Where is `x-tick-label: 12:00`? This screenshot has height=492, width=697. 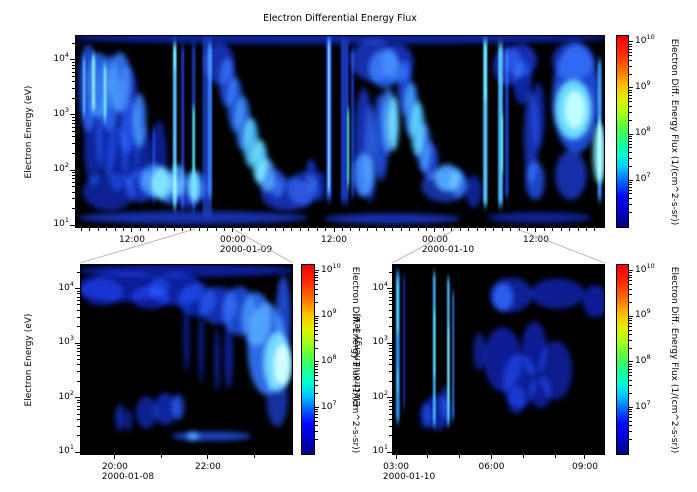 x-tick-label: 12:00 is located at coordinates (536, 240).